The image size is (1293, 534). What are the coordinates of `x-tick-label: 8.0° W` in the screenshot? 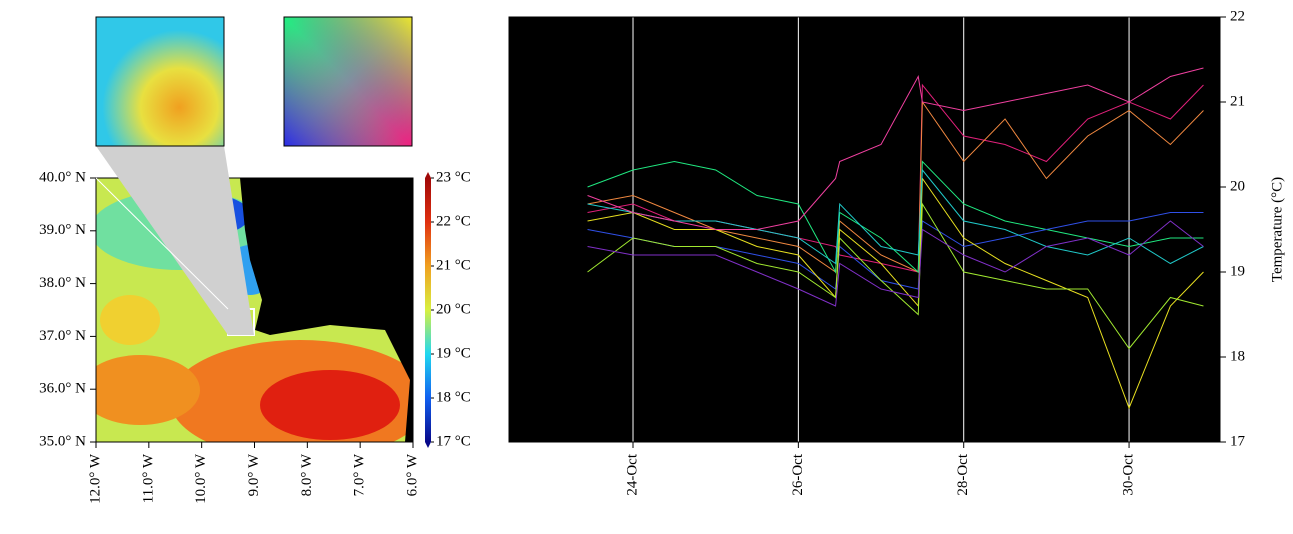 It's located at (307, 474).